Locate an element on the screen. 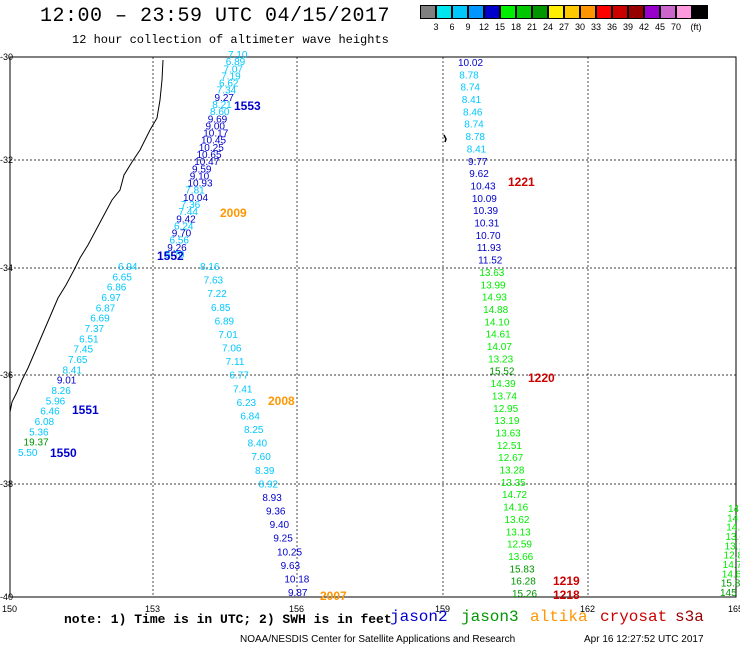  wave-height-value: 9.77 is located at coordinates (478, 162).